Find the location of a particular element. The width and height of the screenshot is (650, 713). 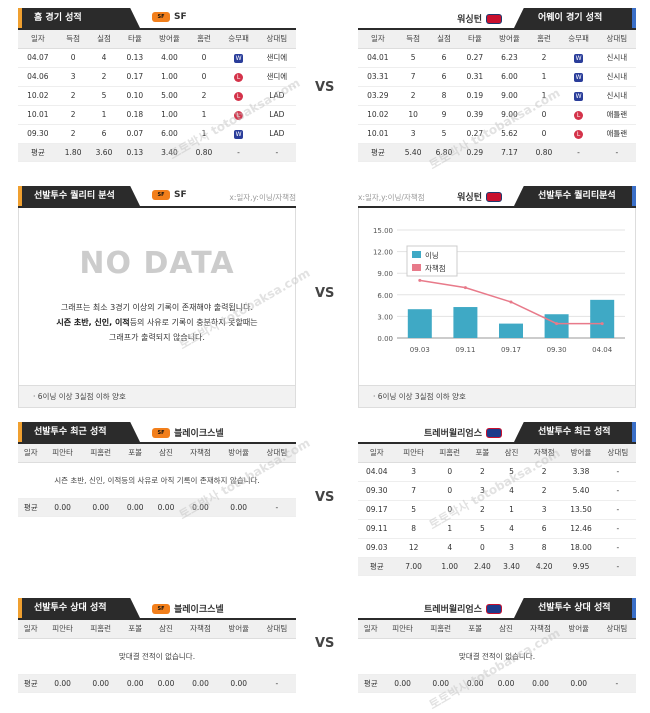

column-header: 상대팀 is located at coordinates (616, 39).